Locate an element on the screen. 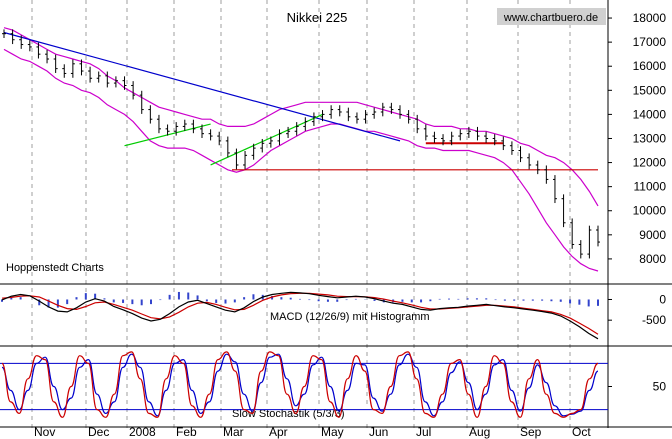 This screenshot has width=672, height=439. stochastic-label: Slow Stochastik (5/3/3) is located at coordinates (288, 414).